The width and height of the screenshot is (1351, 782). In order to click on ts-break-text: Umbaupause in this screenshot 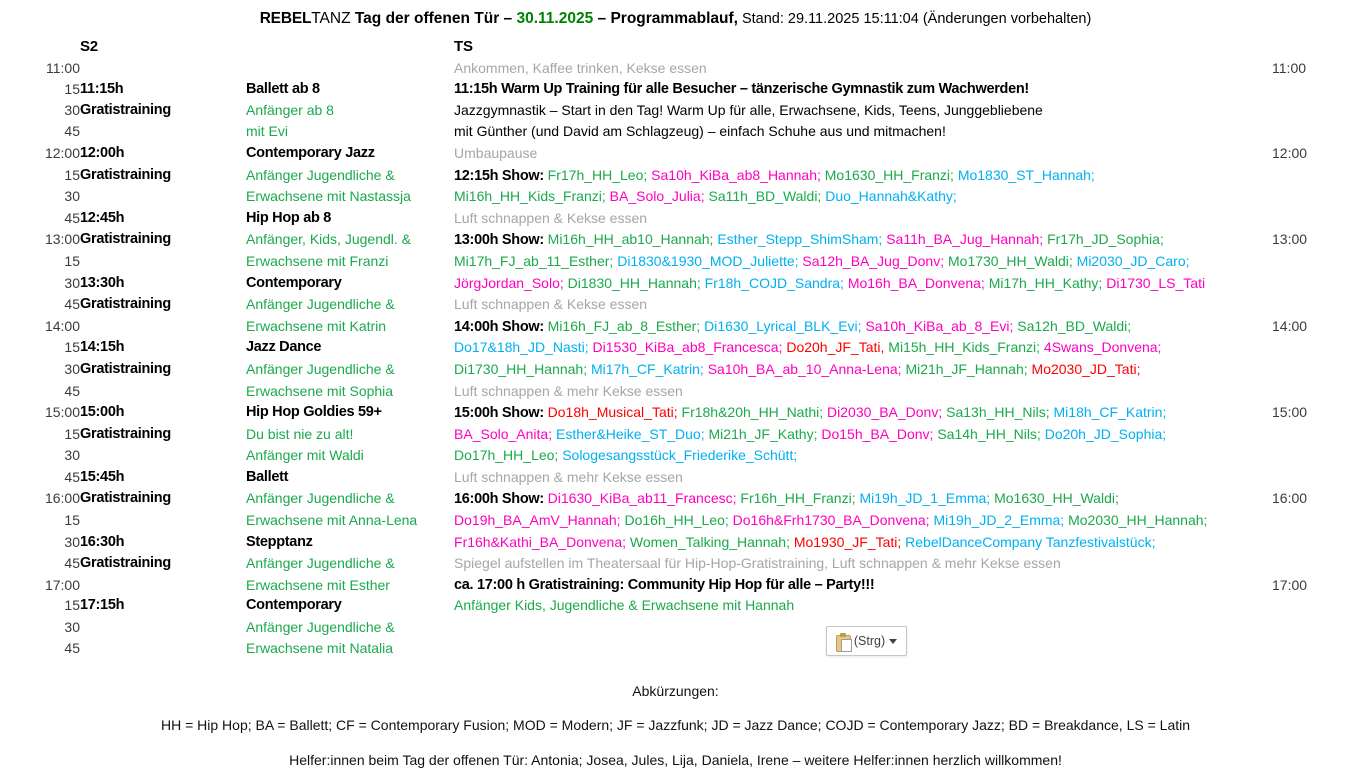, I will do `click(496, 152)`.